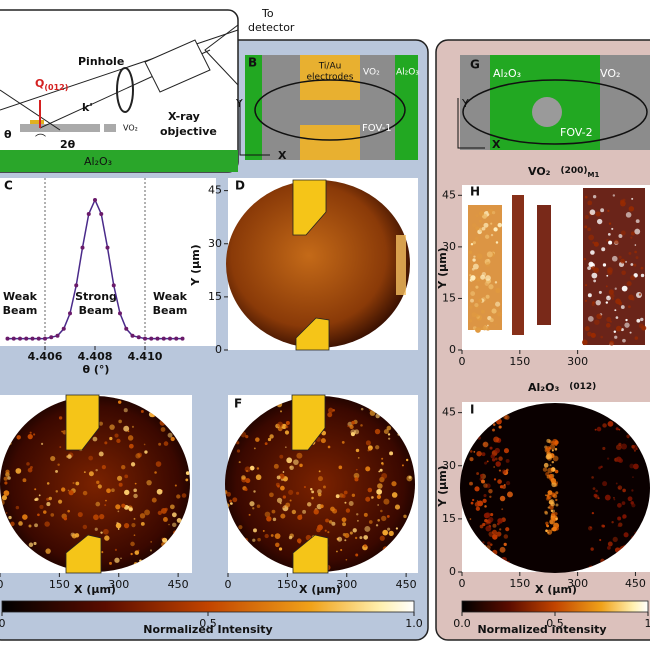 The image size is (650, 649). I want to click on x-axis-label: X (μm), so click(556, 589).